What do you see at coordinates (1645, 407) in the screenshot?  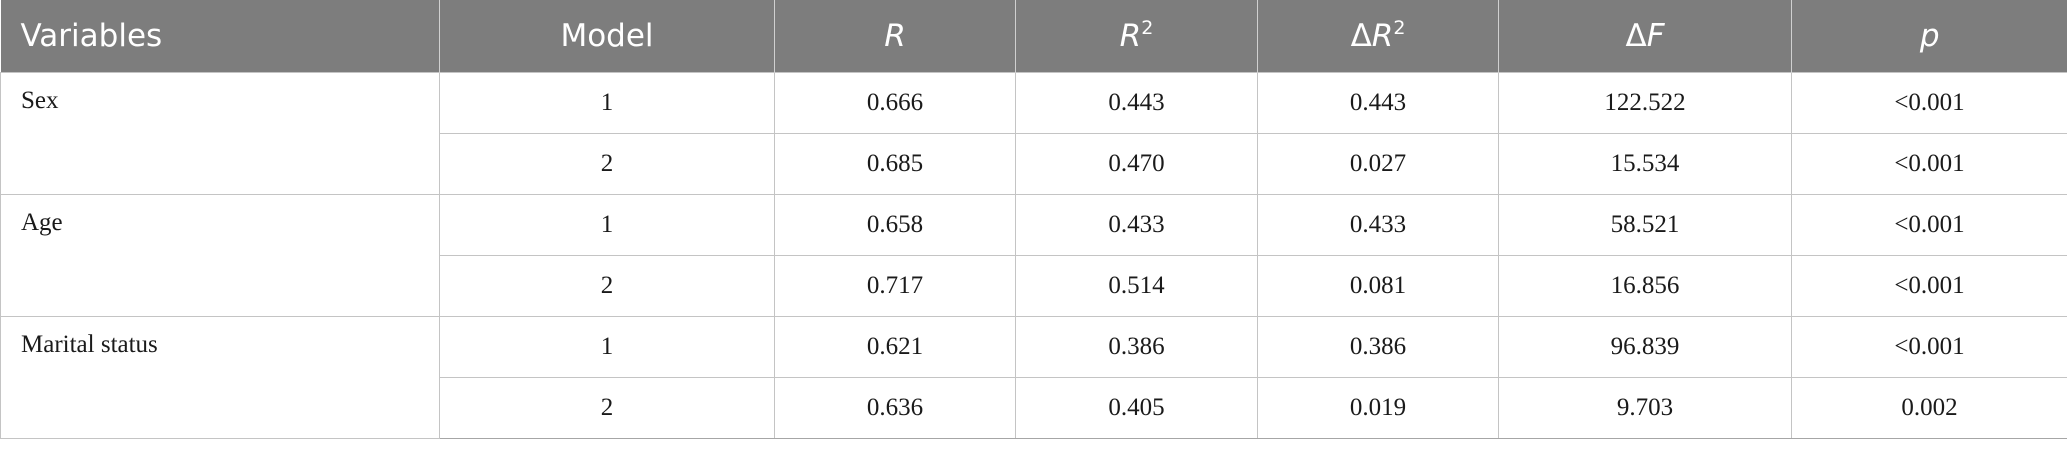 I see `delta-f-cell: 9.703` at bounding box center [1645, 407].